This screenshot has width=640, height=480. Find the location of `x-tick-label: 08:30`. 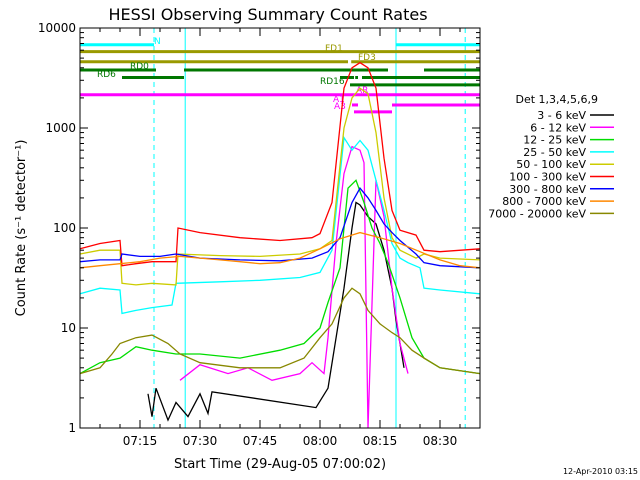

x-tick-label: 08:30 is located at coordinates (440, 441).